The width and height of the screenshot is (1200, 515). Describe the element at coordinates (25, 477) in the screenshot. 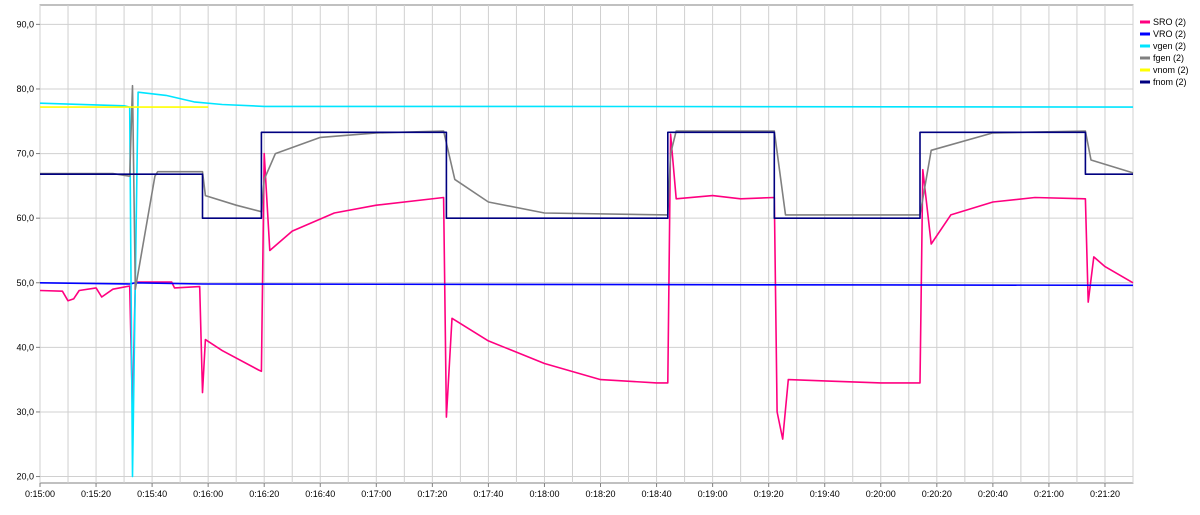

I see `y-tick-label: 20,0` at that location.